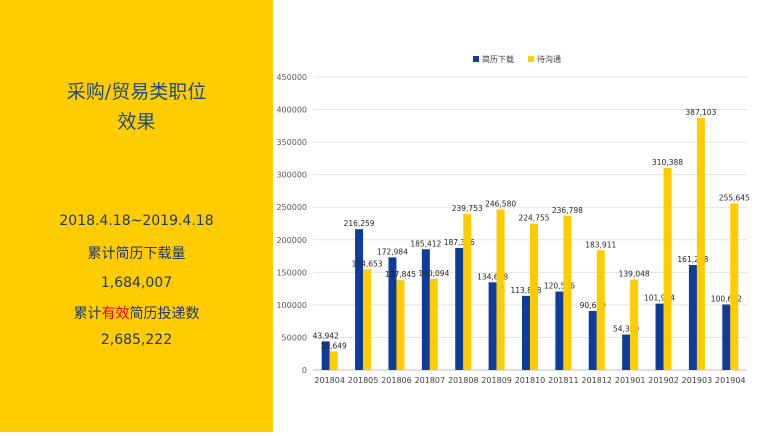 The width and height of the screenshot is (770, 436). I want to click on data-label: 90,679, so click(593, 305).